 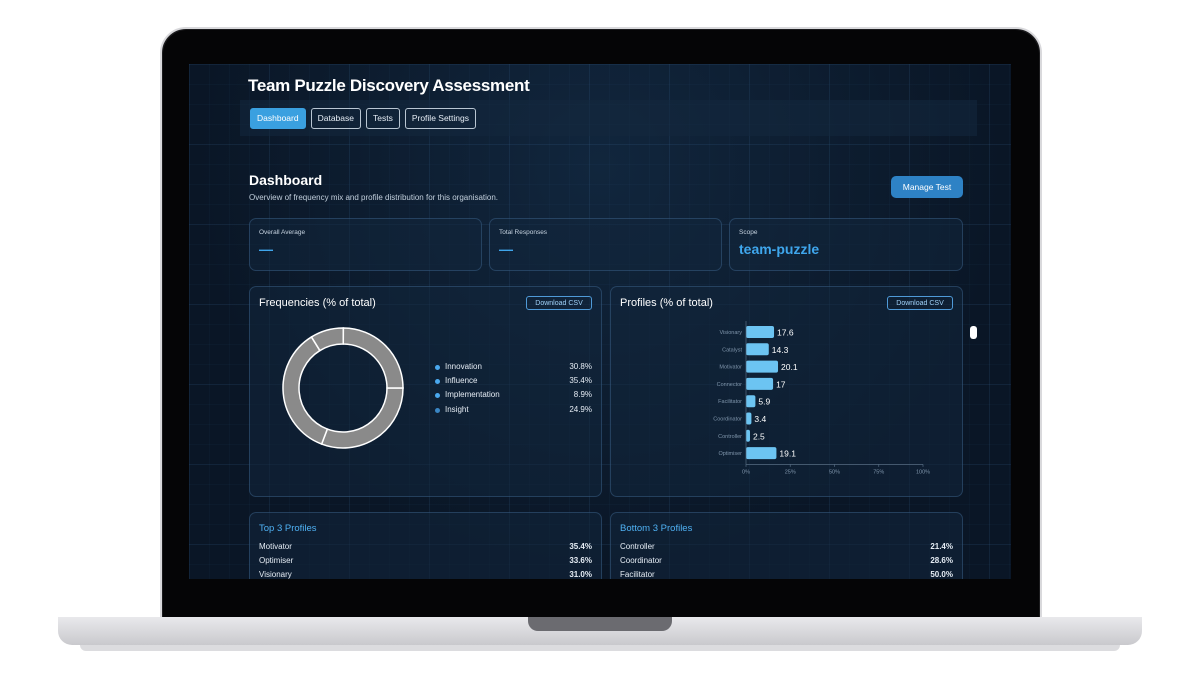 I want to click on legend-item: Innovation 30.8%, so click(x=513, y=369).